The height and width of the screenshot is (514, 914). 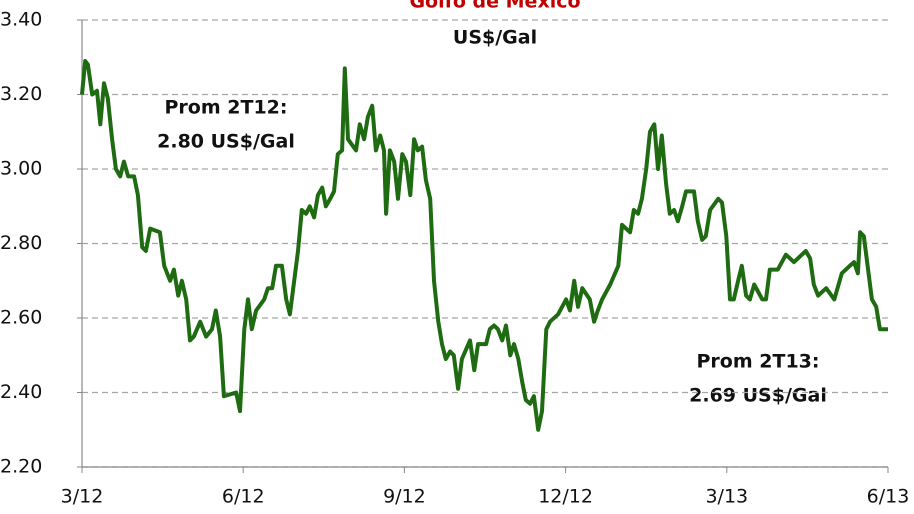 I want to click on x-tick-label: 3/12, so click(x=82, y=497).